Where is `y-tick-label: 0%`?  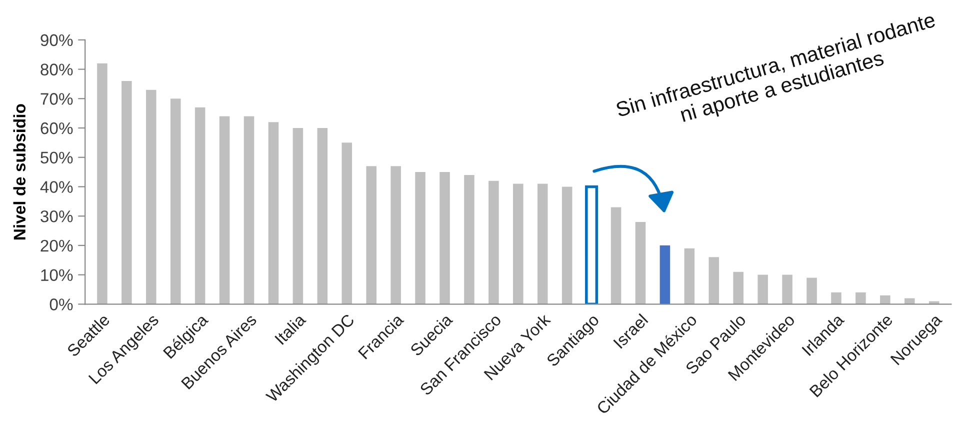 y-tick-label: 0% is located at coordinates (61, 304).